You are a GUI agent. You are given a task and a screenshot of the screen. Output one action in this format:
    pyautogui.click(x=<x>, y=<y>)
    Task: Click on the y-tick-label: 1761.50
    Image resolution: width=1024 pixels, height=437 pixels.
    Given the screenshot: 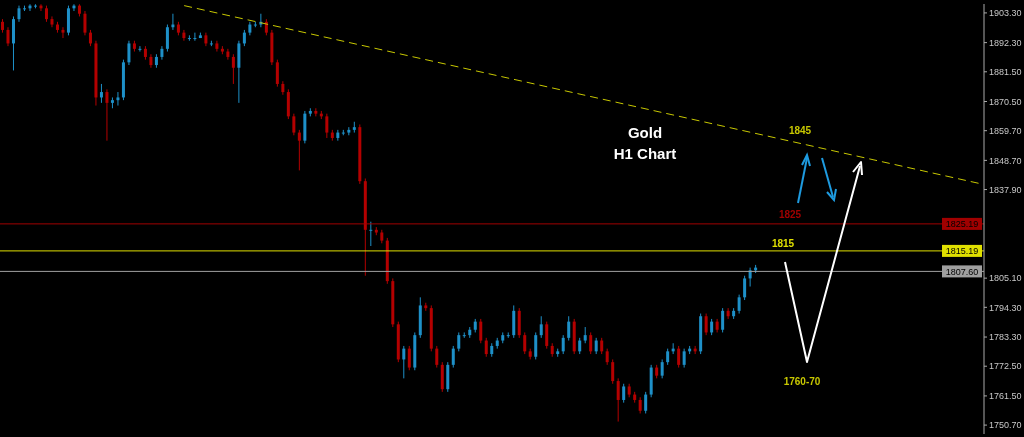 What is the action you would take?
    pyautogui.click(x=1005, y=396)
    